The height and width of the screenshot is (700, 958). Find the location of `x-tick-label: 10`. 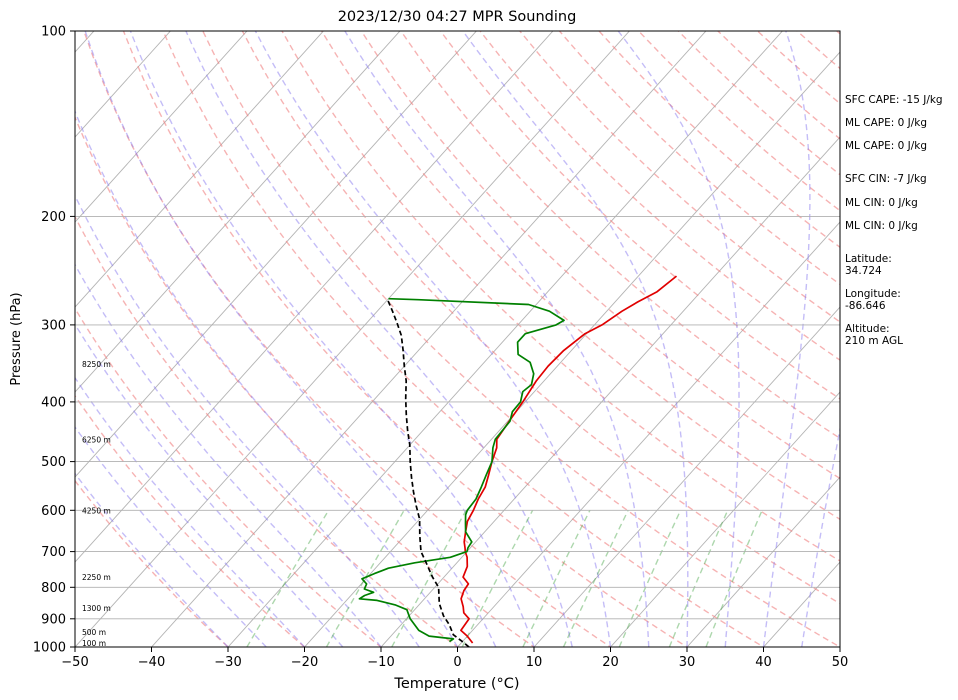

x-tick-label: 10 is located at coordinates (534, 662).